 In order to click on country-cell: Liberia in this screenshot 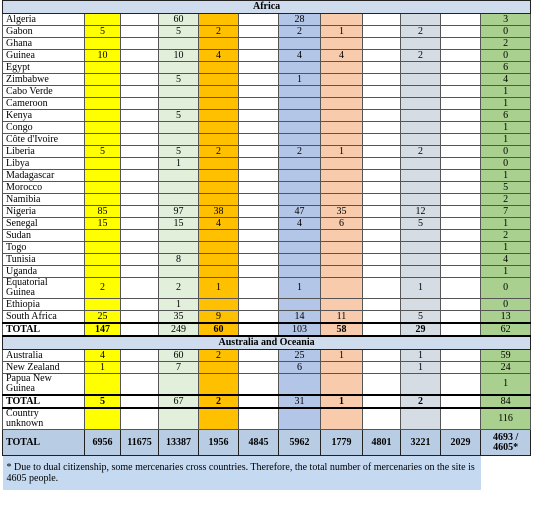, I will do `click(43, 151)`.